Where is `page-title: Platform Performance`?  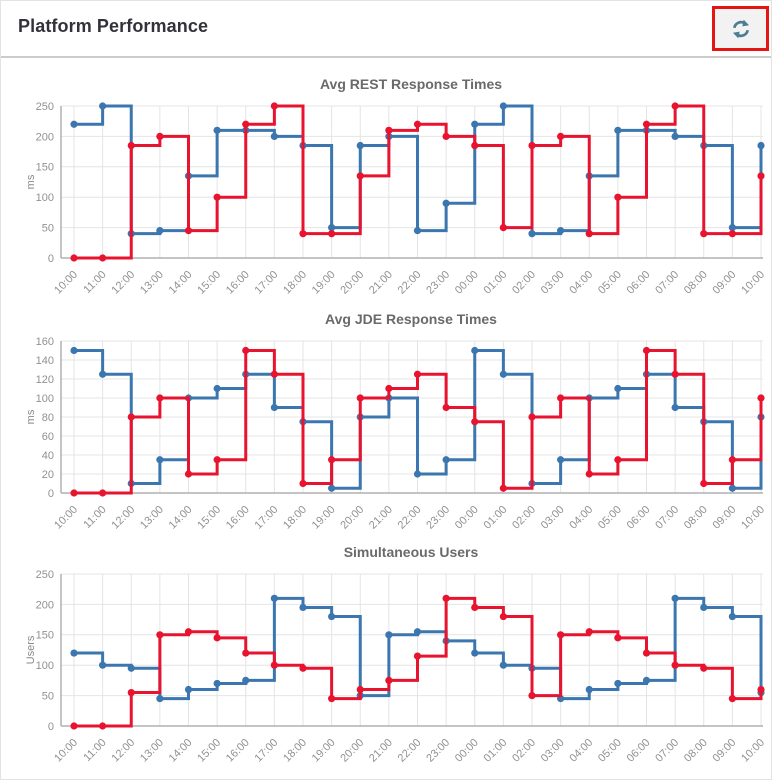
page-title: Platform Performance is located at coordinates (113, 26).